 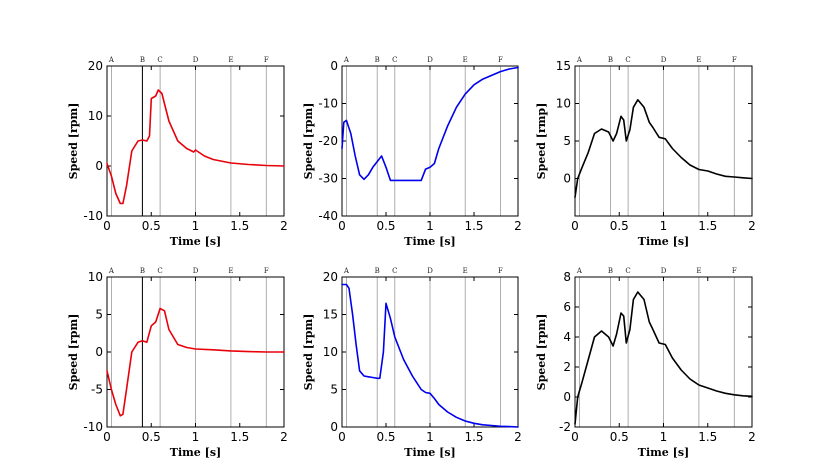 I want to click on y-tick-label: -20, so click(x=328, y=141).